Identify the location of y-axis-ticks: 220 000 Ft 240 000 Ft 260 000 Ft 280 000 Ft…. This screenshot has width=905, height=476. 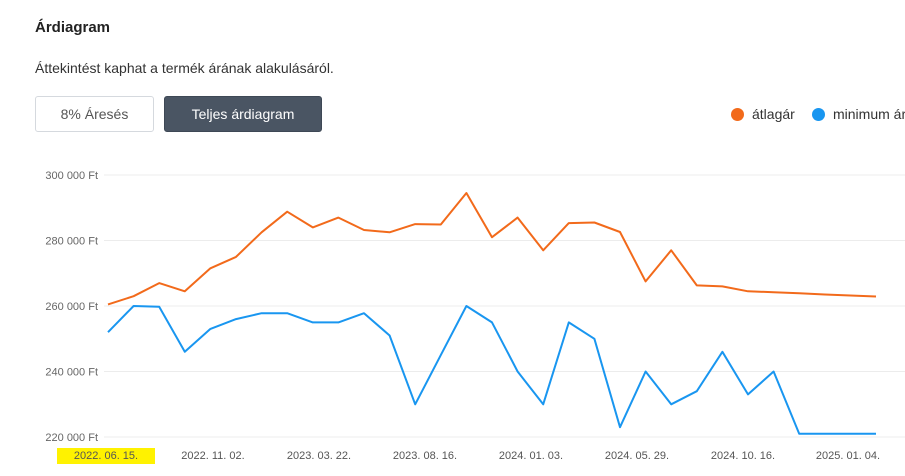
(71, 307).